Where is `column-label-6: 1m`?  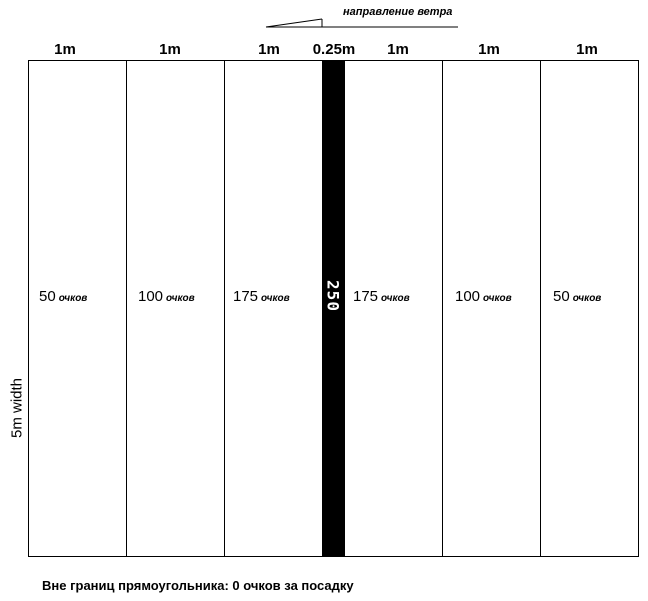
column-label-6: 1m is located at coordinates (587, 49).